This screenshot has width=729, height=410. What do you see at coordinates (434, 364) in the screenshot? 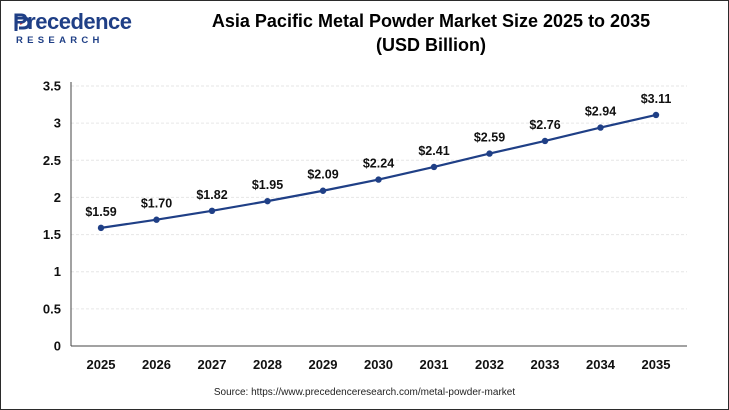
I see `x-tick-label: 2031` at bounding box center [434, 364].